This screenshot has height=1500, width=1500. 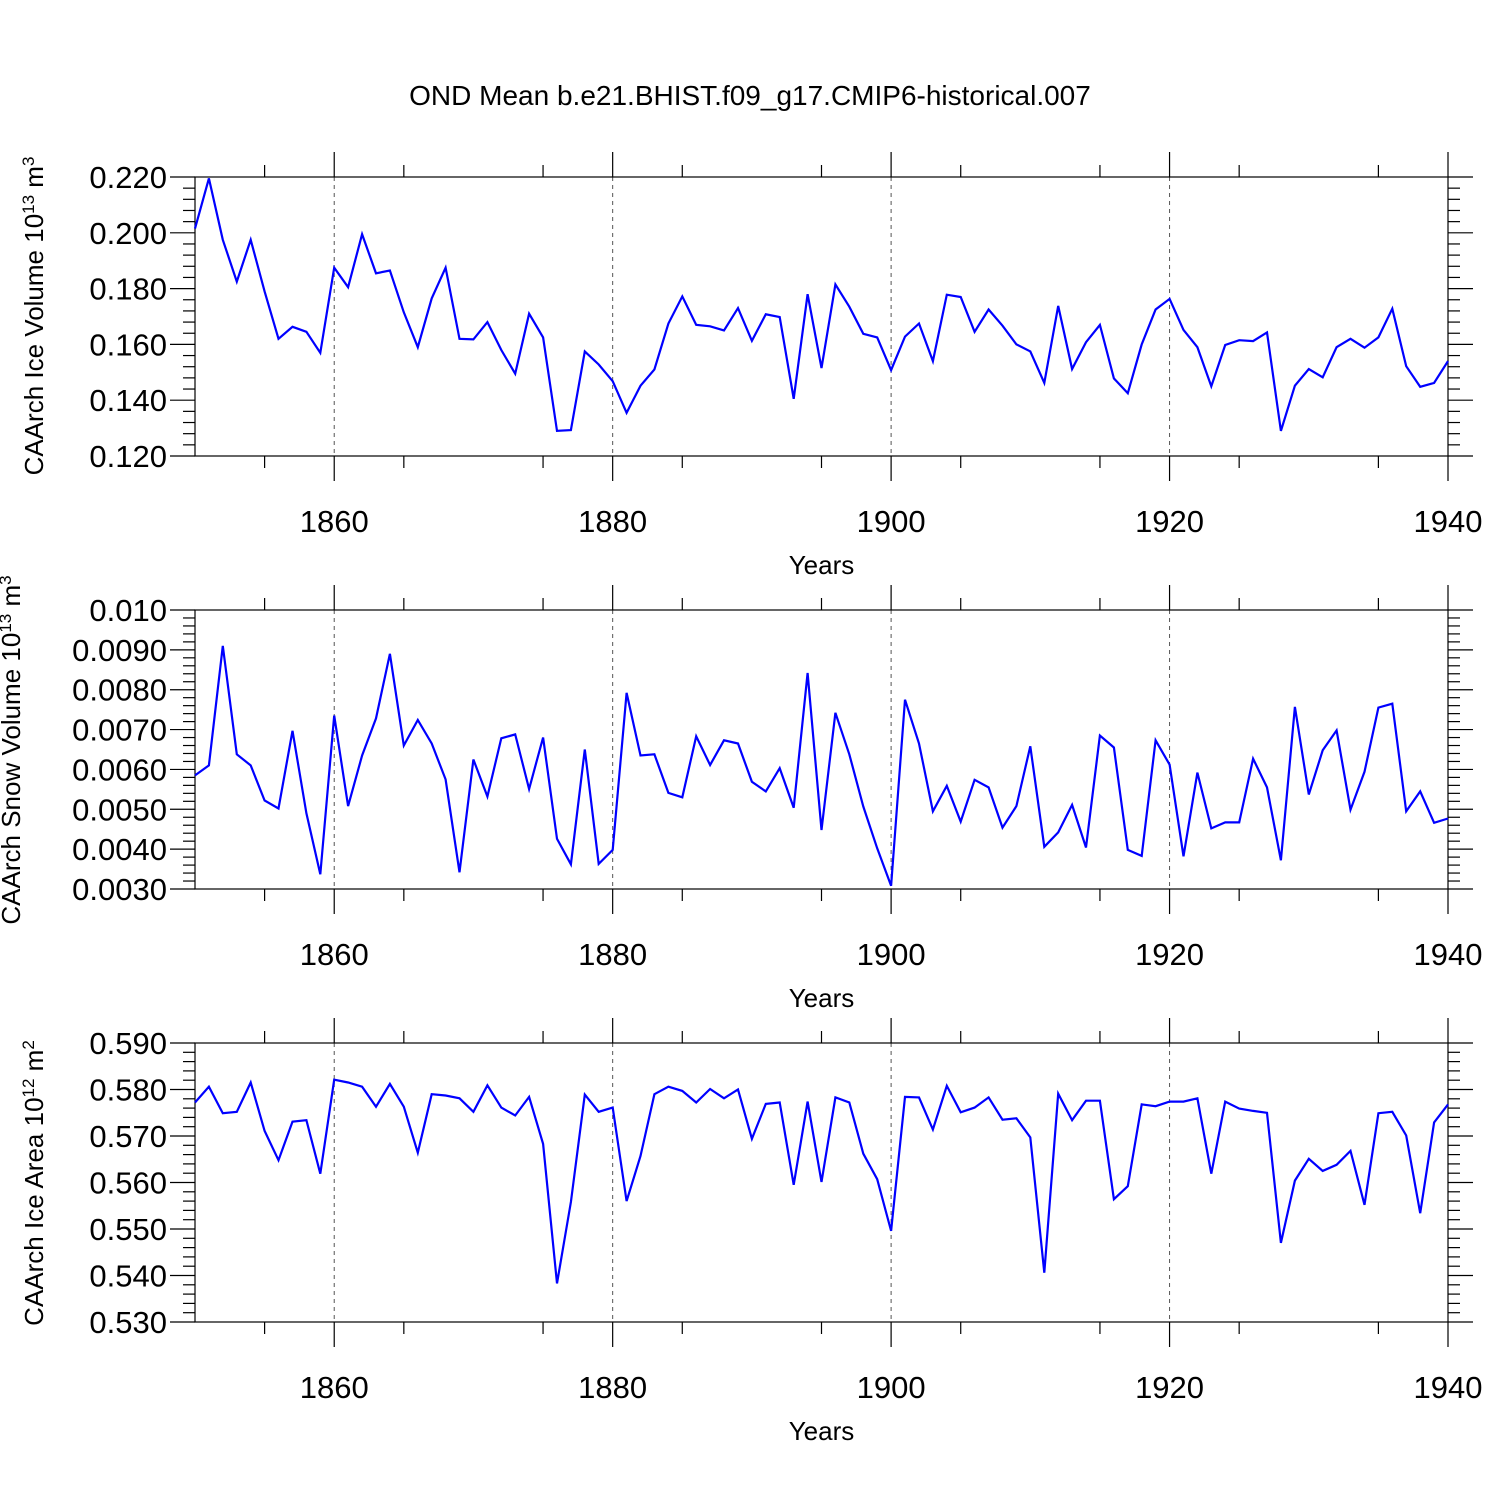 I want to click on y-tick-label: 0.590, so click(x=128, y=1043).